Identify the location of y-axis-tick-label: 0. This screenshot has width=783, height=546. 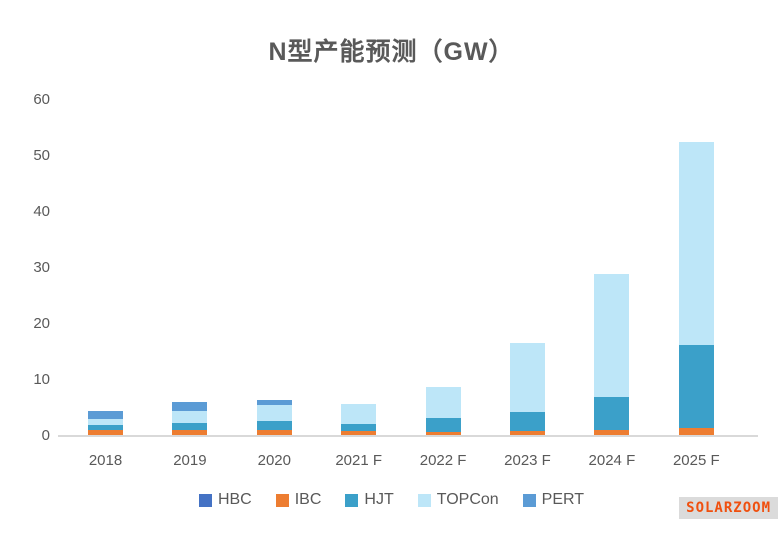
(45, 435).